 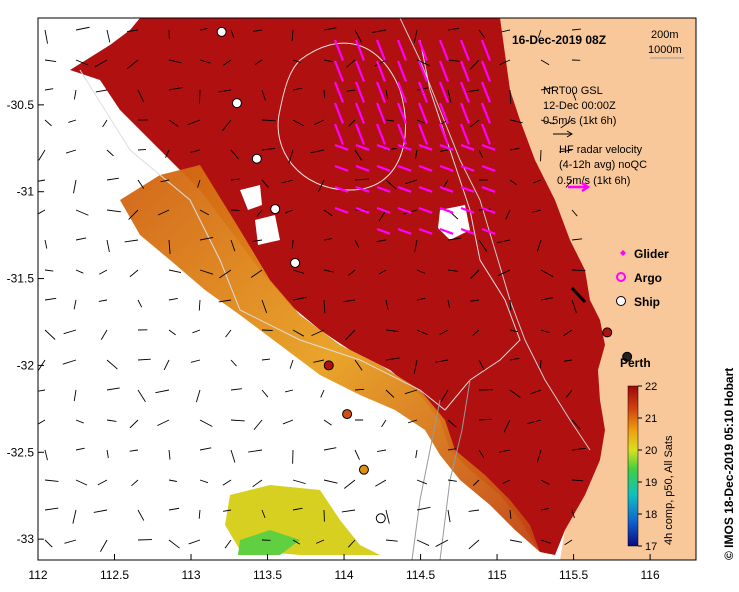 I want to click on x-tick-label: 115, so click(x=496, y=575).